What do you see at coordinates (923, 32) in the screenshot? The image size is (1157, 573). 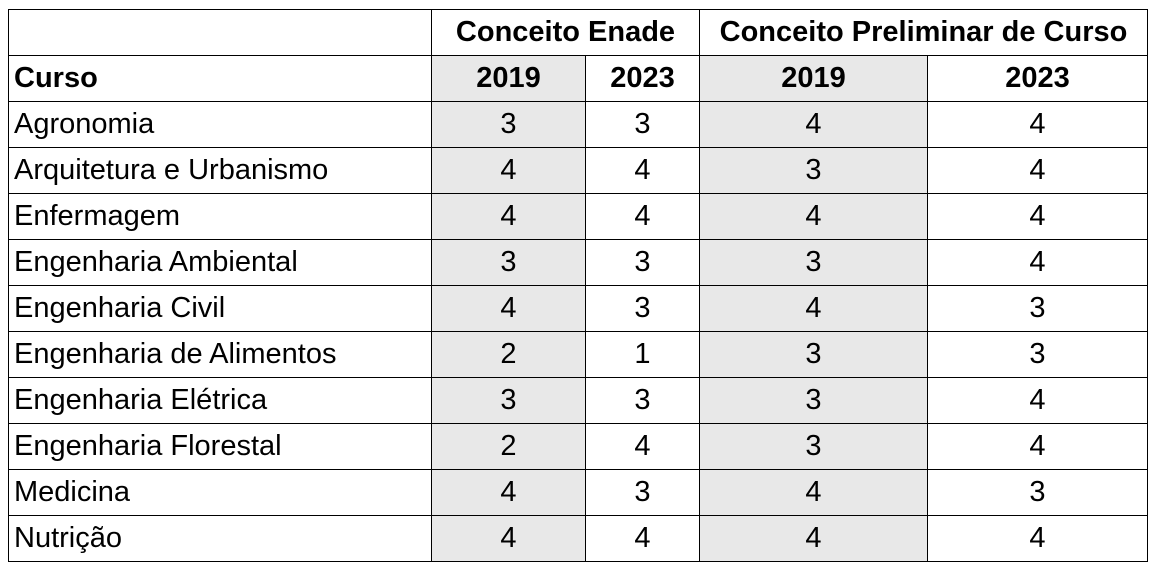 I see `header-group-cpc: Conceito Preliminar de Curso` at bounding box center [923, 32].